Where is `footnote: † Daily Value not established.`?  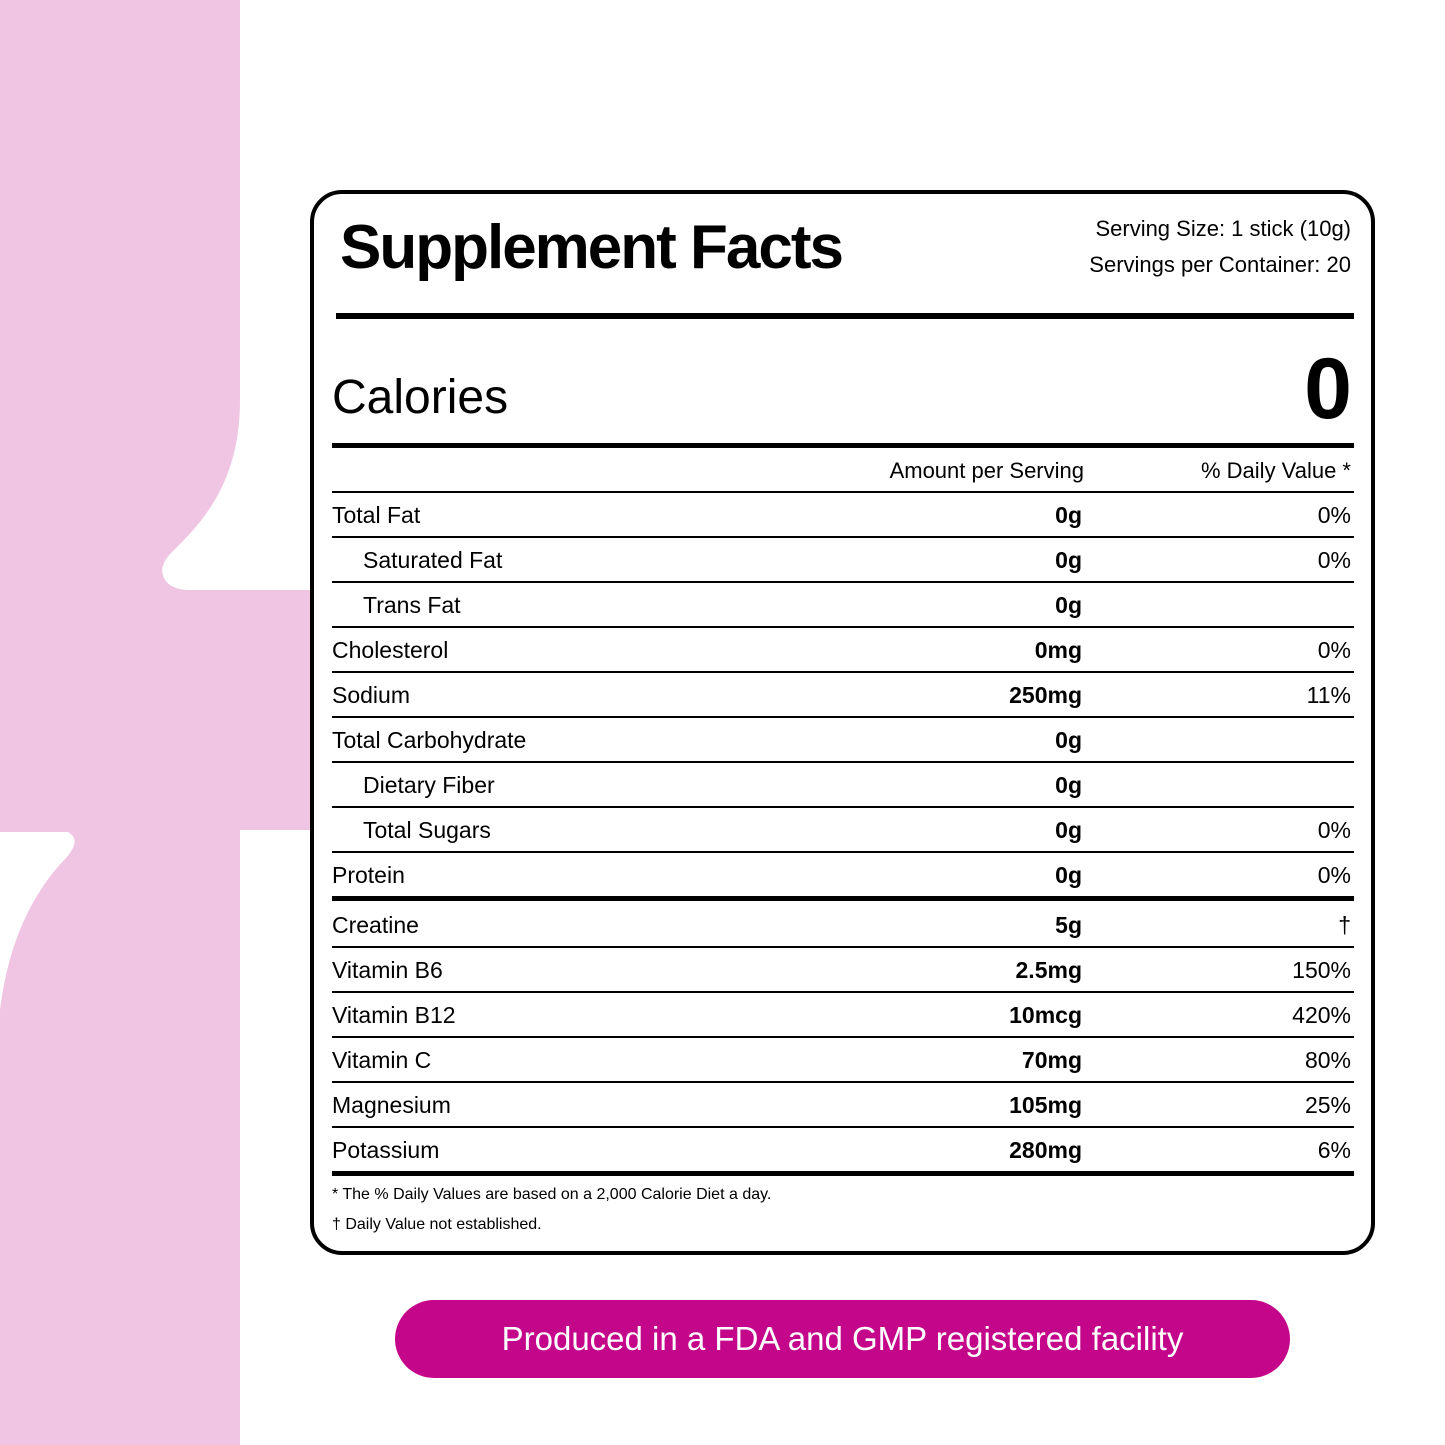
footnote: † Daily Value not established. is located at coordinates (437, 1224).